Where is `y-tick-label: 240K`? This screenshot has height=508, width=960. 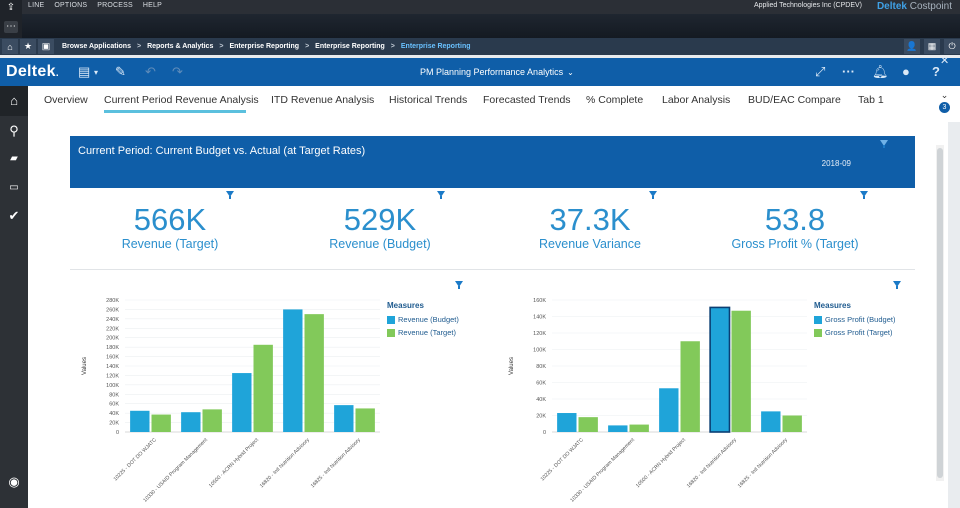 y-tick-label: 240K is located at coordinates (112, 320).